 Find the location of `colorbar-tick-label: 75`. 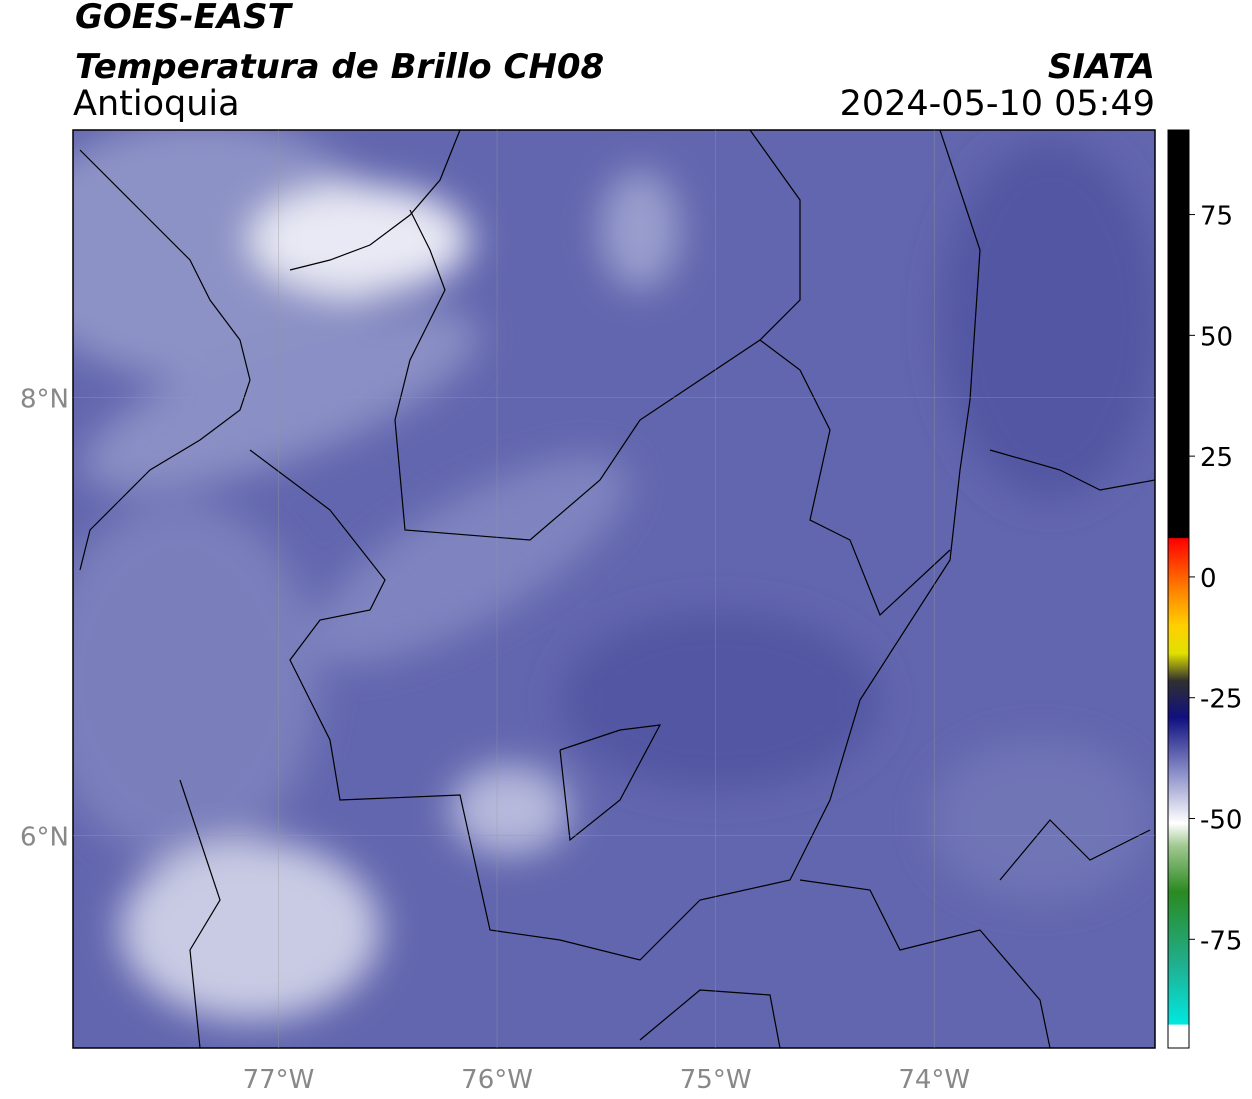

colorbar-tick-label: 75 is located at coordinates (1216, 217).